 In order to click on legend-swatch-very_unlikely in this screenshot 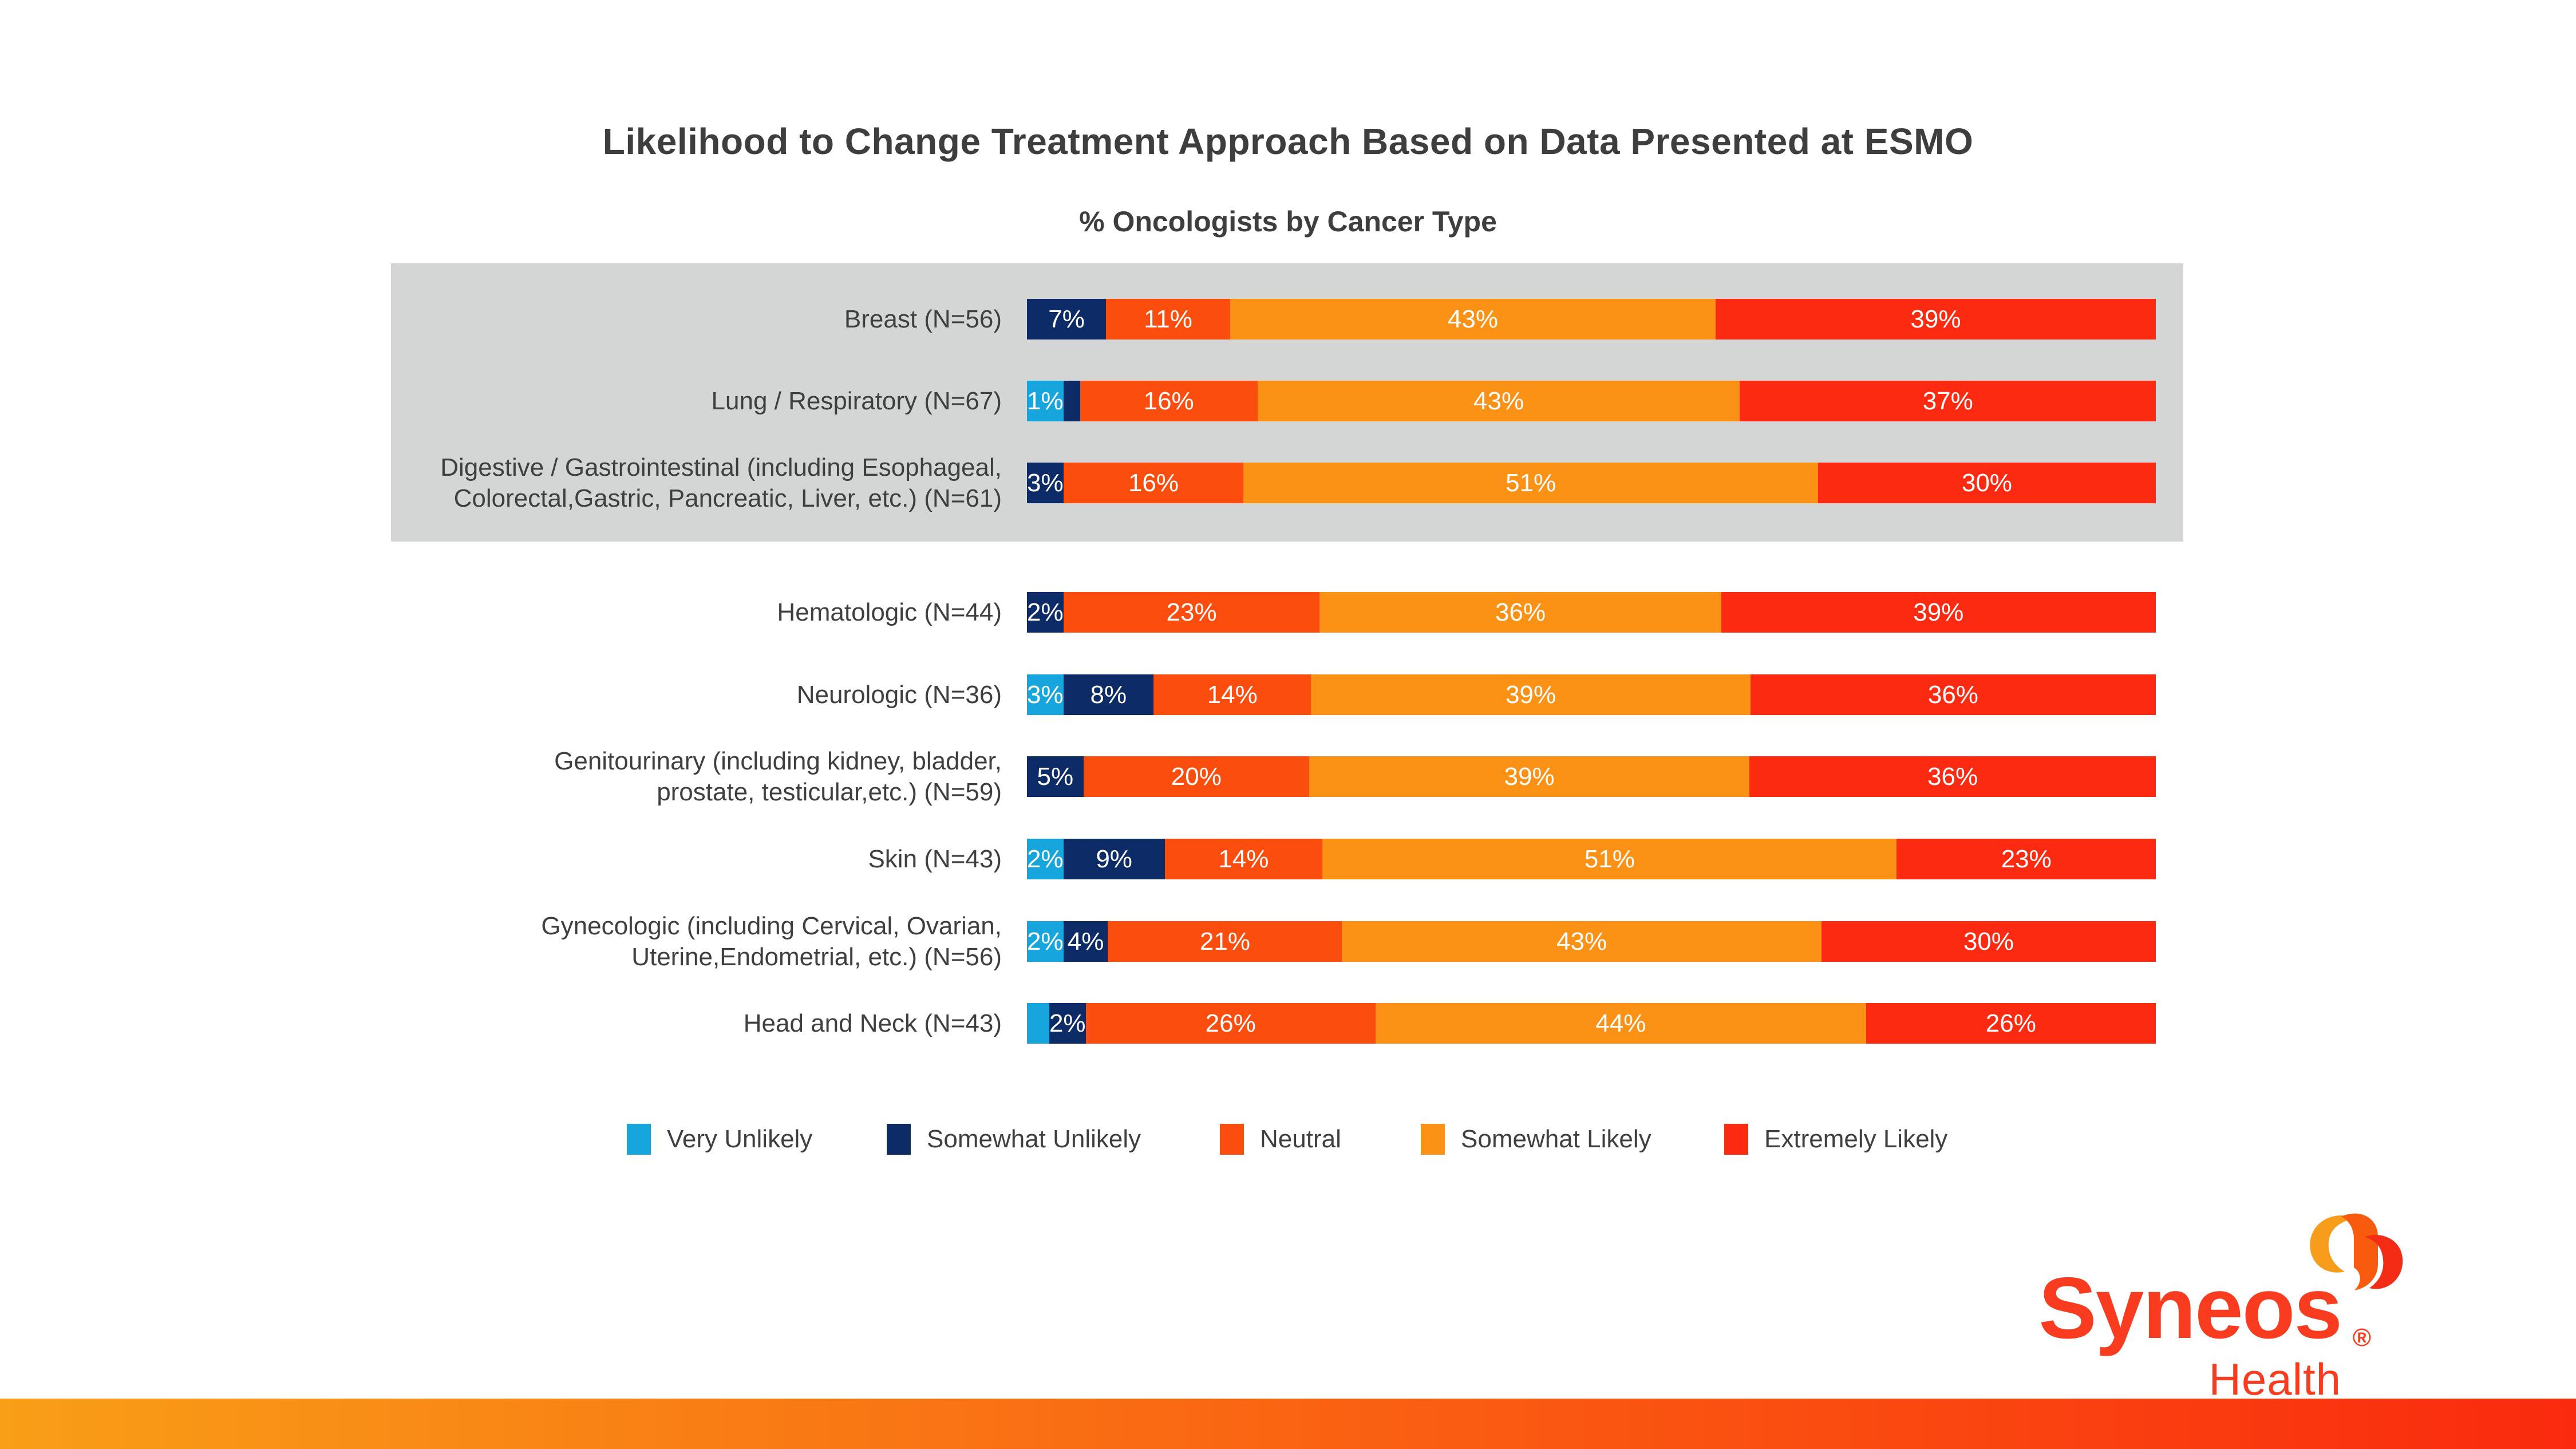, I will do `click(639, 1139)`.